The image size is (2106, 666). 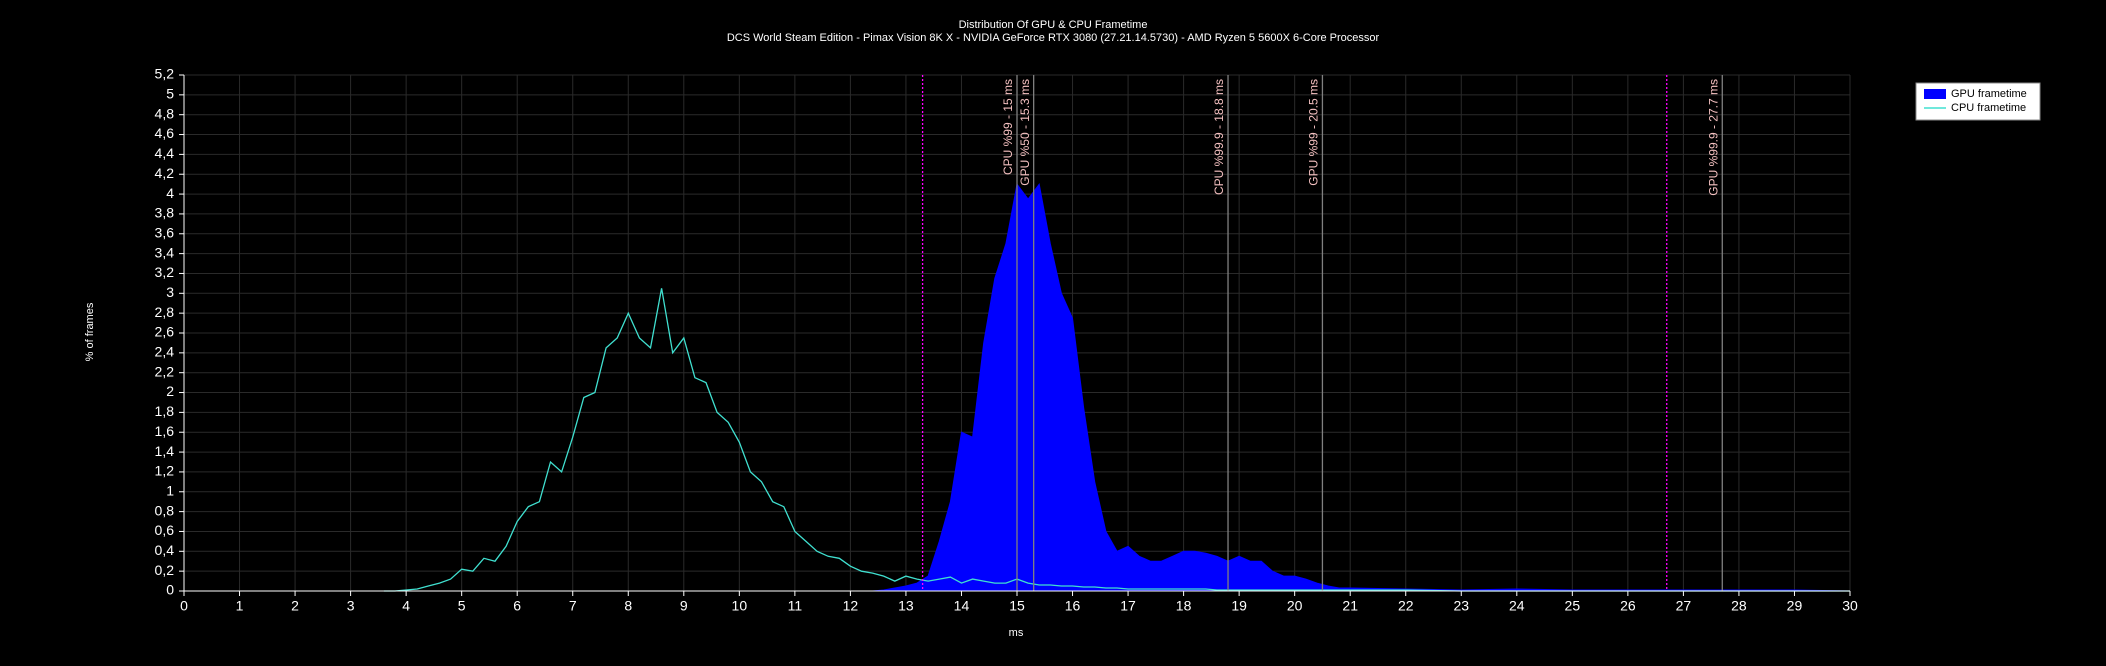 I want to click on x-tick-label: 8, so click(x=628, y=606).